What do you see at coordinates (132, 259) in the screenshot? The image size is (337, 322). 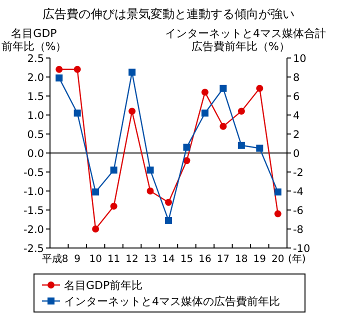 I see `x-tick-label: 12` at bounding box center [132, 259].